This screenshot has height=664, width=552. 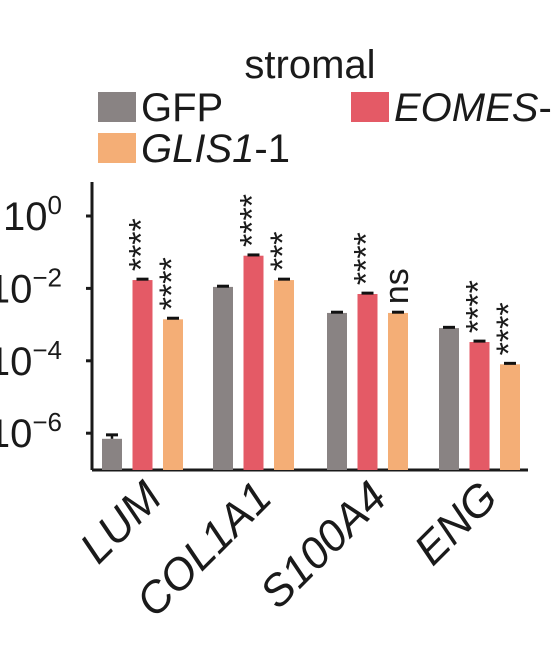 I want to click on legend-label: EOMES-2, so click(x=473, y=108).